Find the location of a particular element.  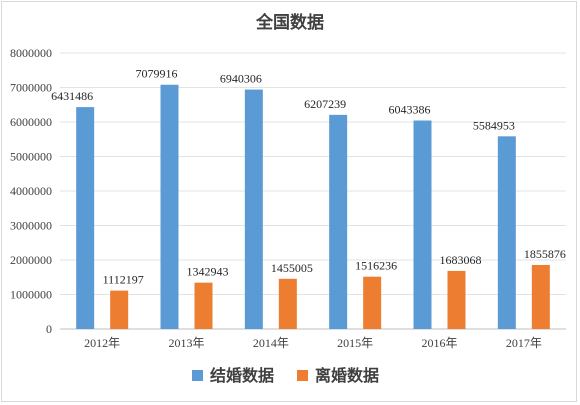

legend-label-marriage: 结婚数据 is located at coordinates (241, 375).